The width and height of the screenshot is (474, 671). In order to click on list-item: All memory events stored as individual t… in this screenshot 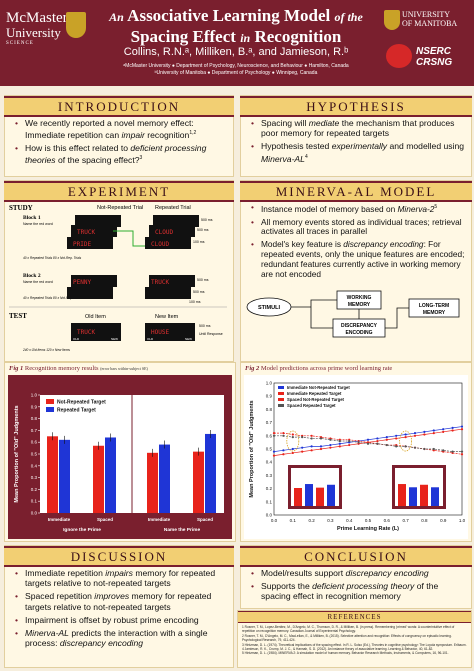, I will do `click(357, 227)`.